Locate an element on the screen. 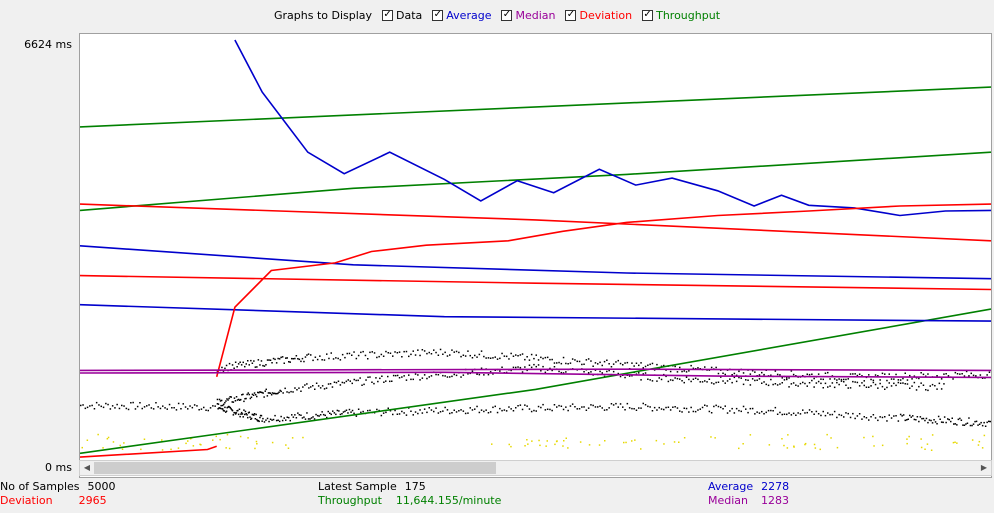  checkbox-median: ✓ is located at coordinates (506, 15).